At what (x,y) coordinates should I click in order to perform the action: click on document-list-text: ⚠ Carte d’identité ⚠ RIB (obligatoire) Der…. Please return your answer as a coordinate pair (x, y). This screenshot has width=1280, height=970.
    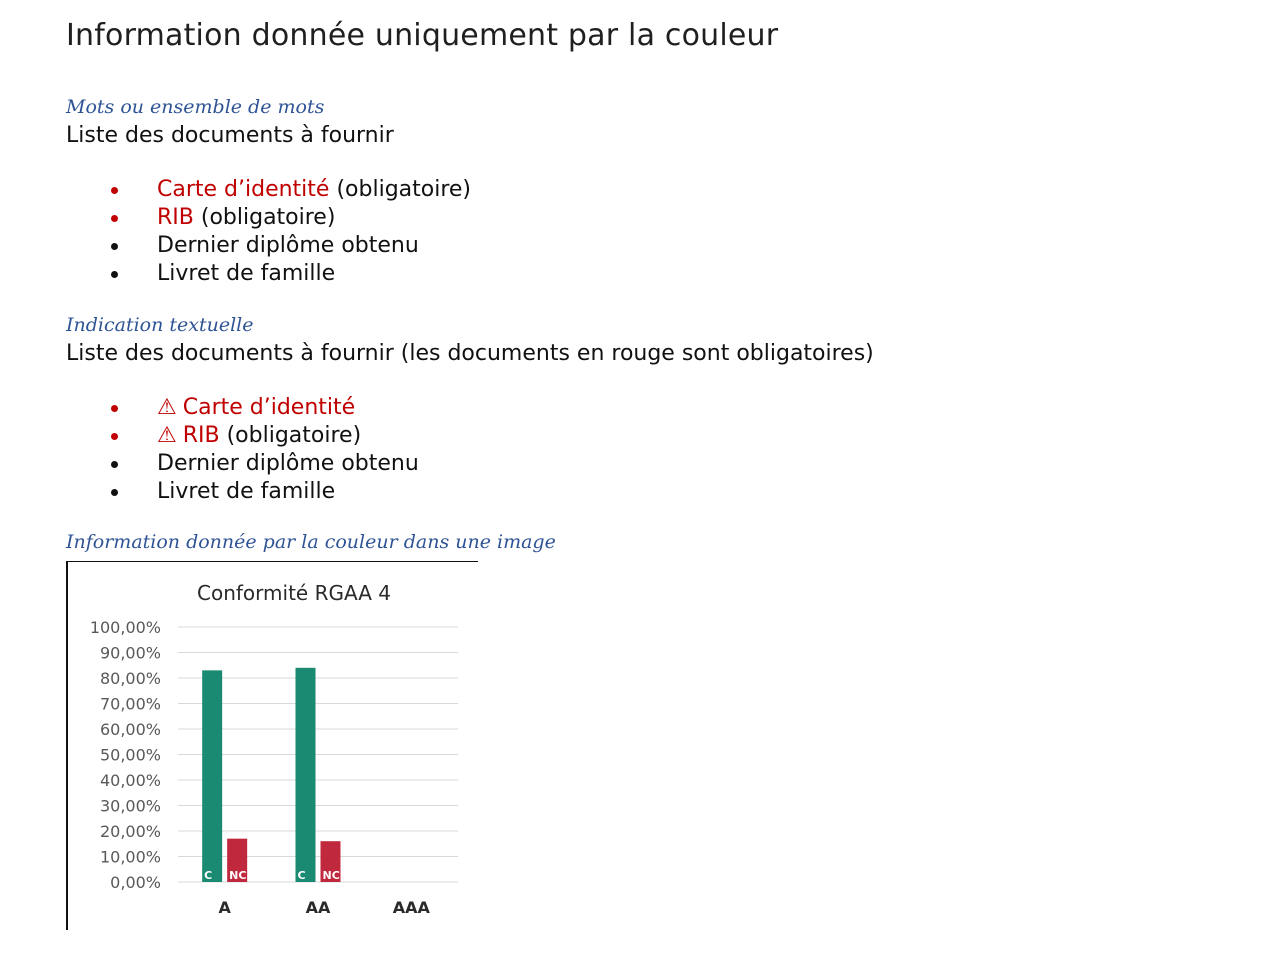
    Looking at the image, I should click on (242, 450).